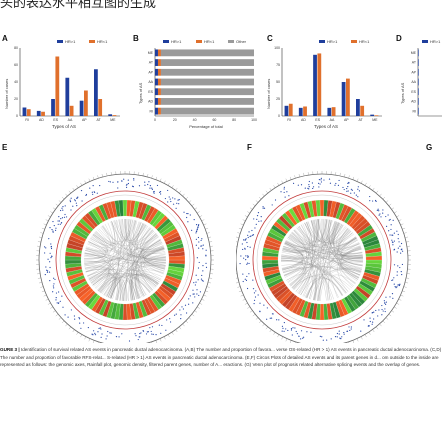 The height and width of the screenshot is (439, 442). Describe the element at coordinates (402, 93) in the screenshot. I see `panel-d-ylabel: Types of AS` at that location.